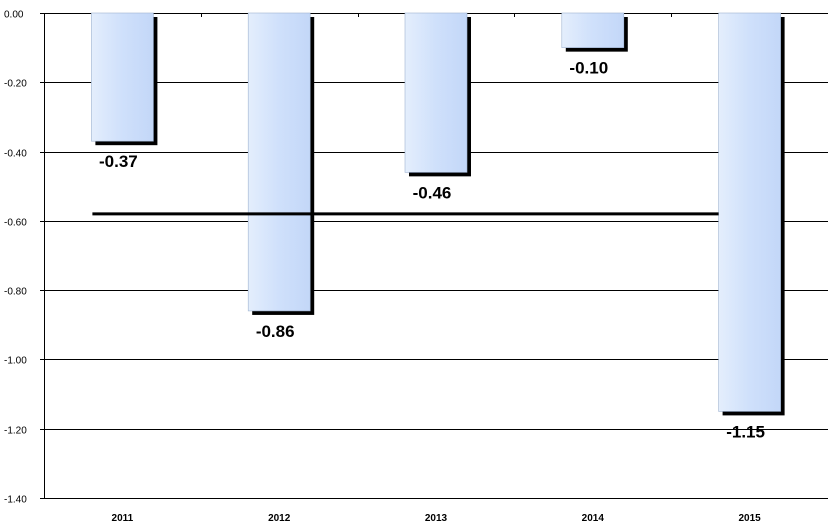  Describe the element at coordinates (123, 517) in the screenshot. I see `x-category-label: 2011` at that location.